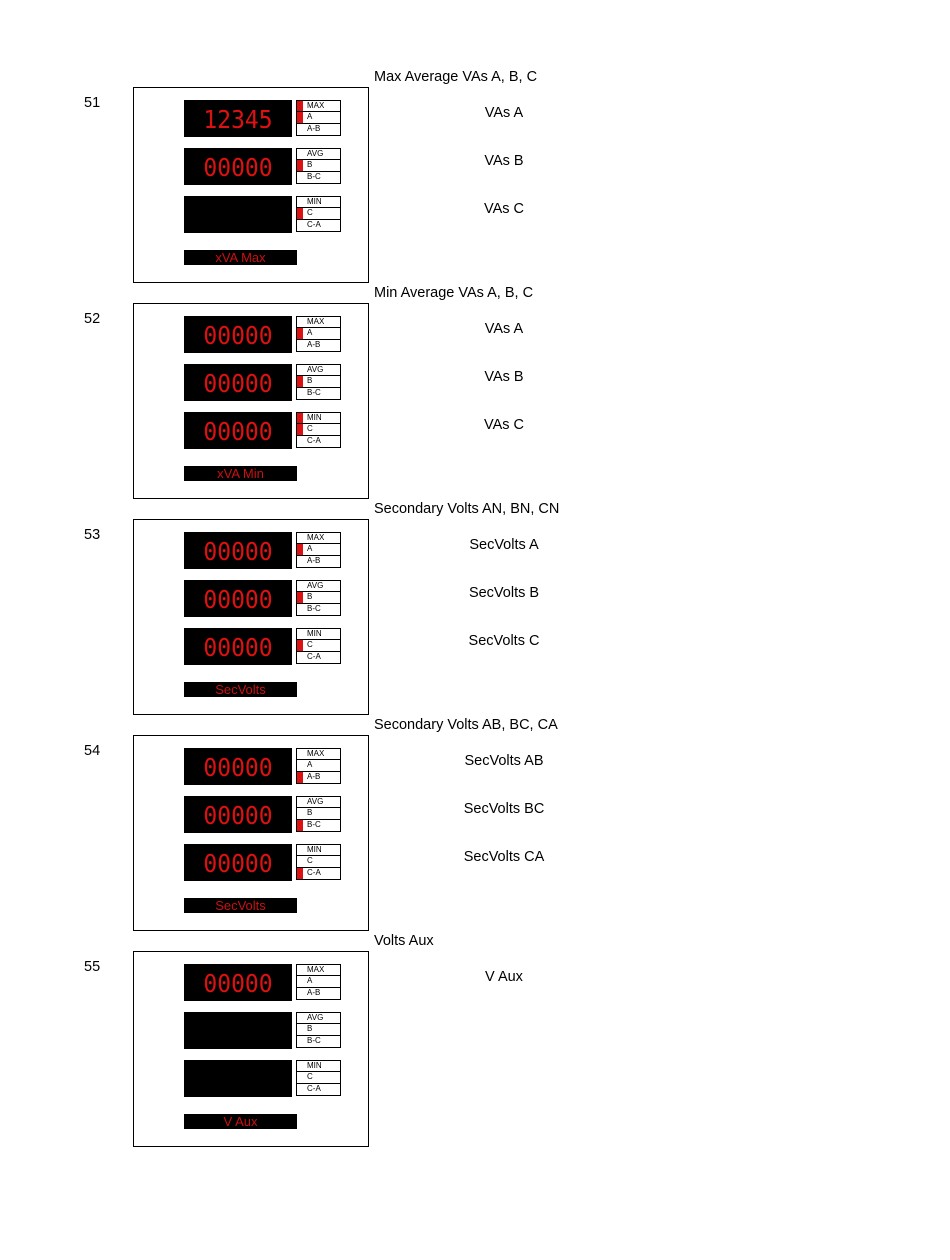 The image size is (950, 1260). Describe the element at coordinates (504, 857) in the screenshot. I see `value-description: SecVolts CA` at that location.